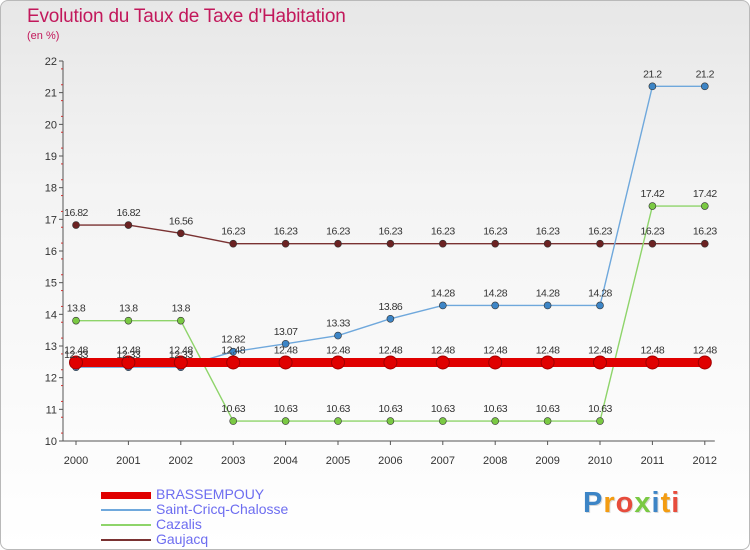 This screenshot has height=550, width=750. I want to click on x-tick-label: 2000, so click(76, 461).